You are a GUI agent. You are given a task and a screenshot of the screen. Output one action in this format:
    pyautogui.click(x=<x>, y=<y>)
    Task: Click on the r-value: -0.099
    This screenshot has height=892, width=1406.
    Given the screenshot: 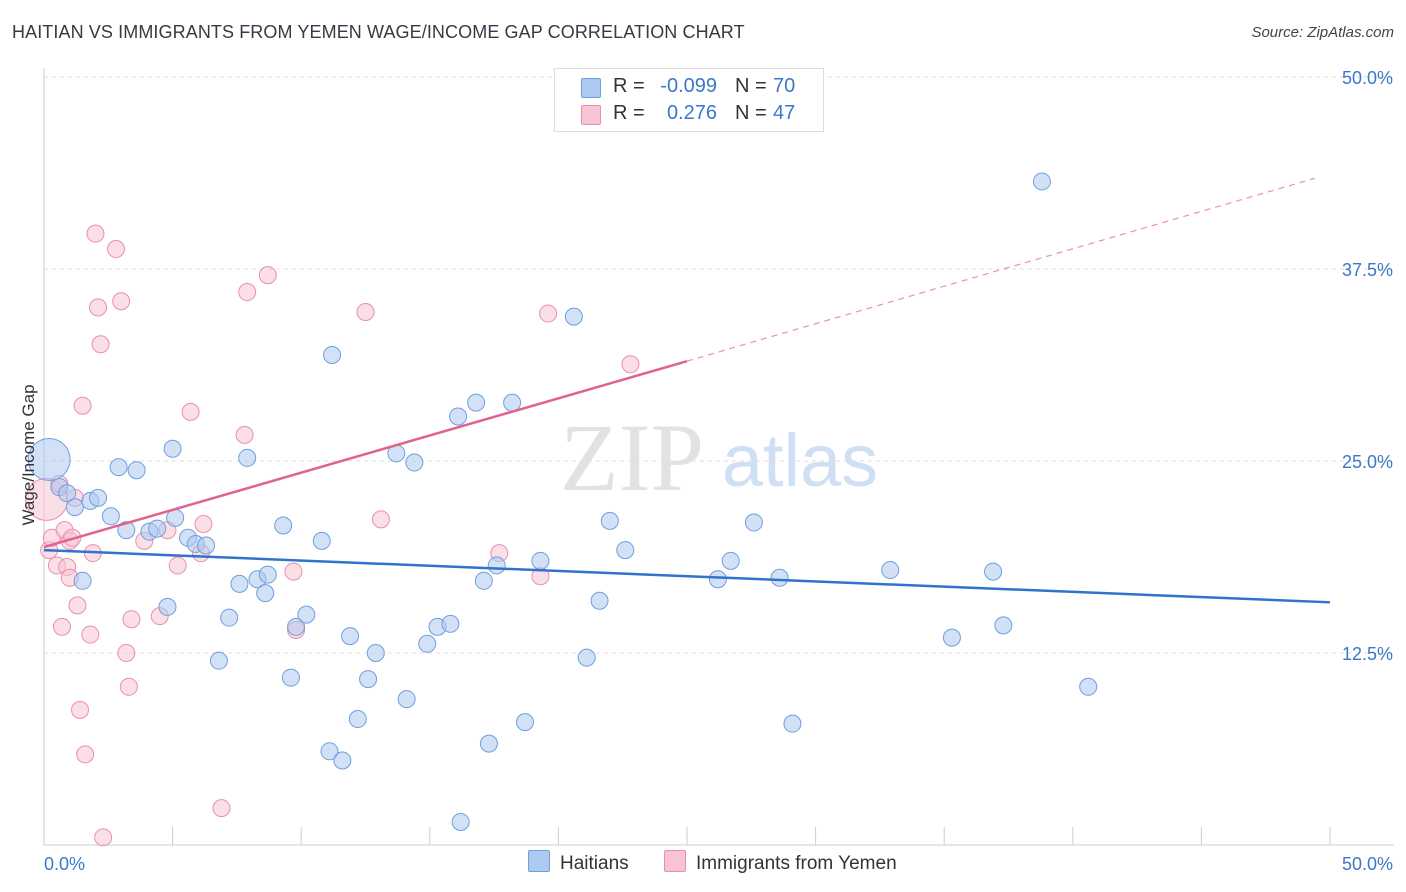 What is the action you would take?
    pyautogui.click(x=688, y=86)
    